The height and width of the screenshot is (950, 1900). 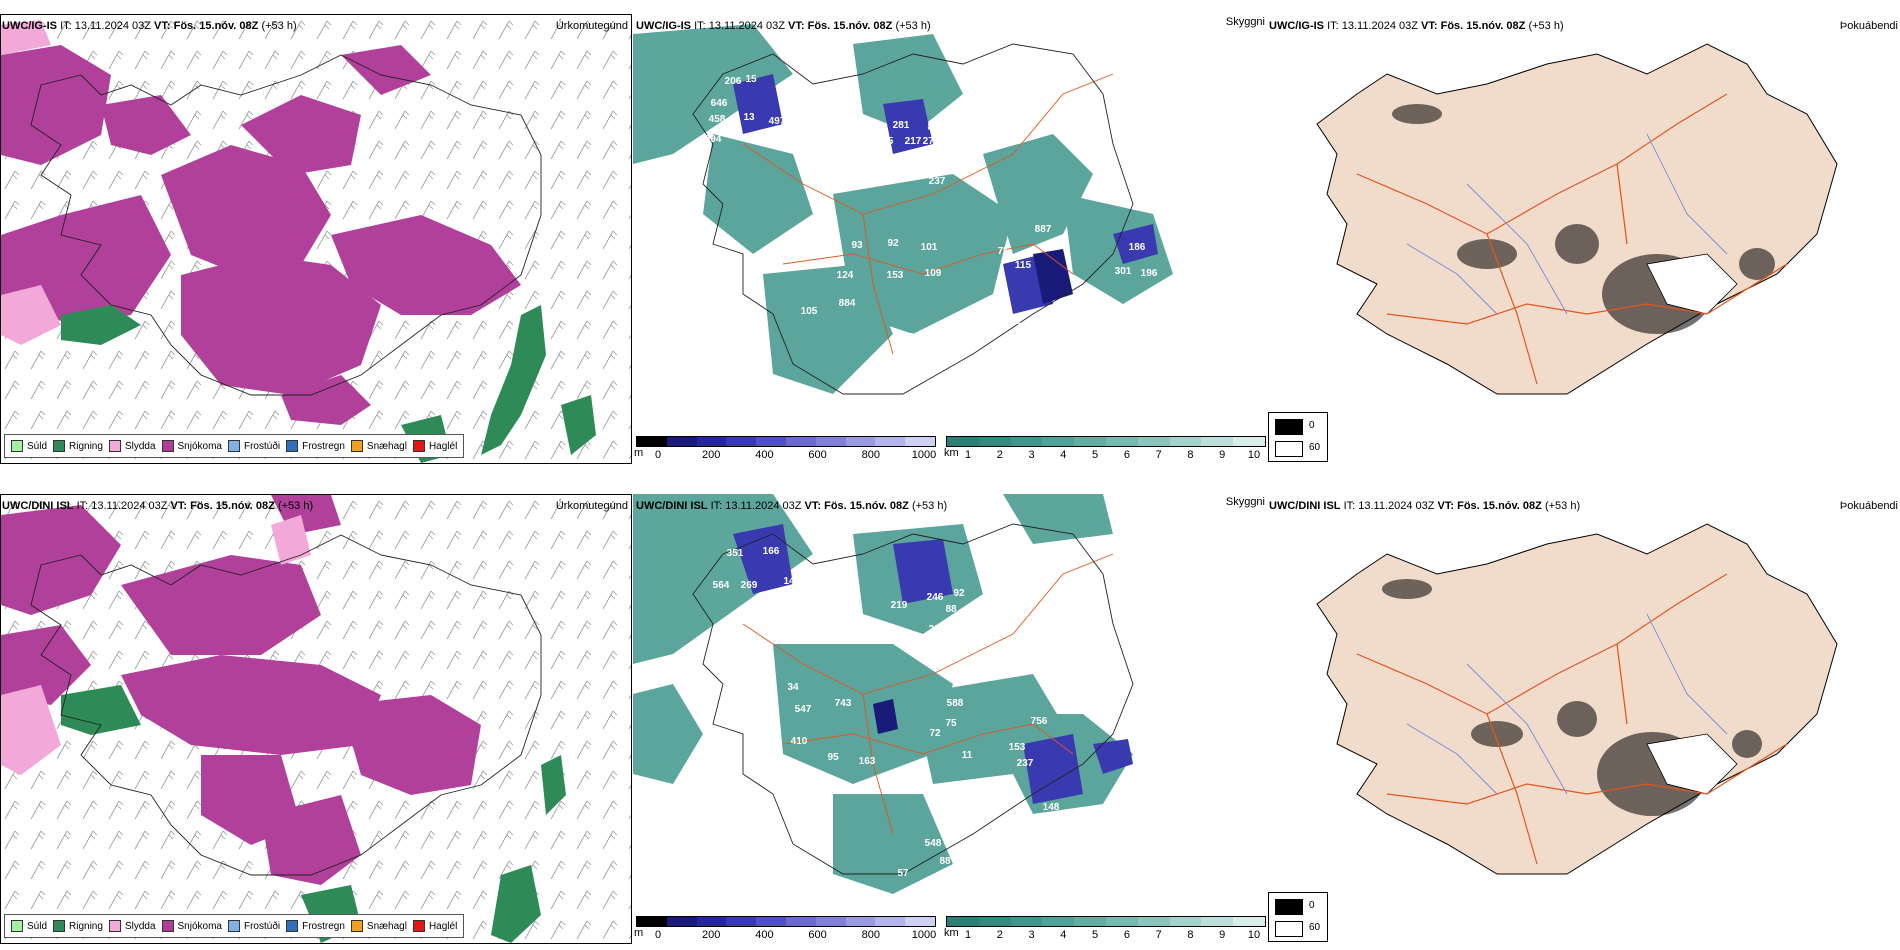 What do you see at coordinates (434, 446) in the screenshot?
I see `legend-item: Haglél` at bounding box center [434, 446].